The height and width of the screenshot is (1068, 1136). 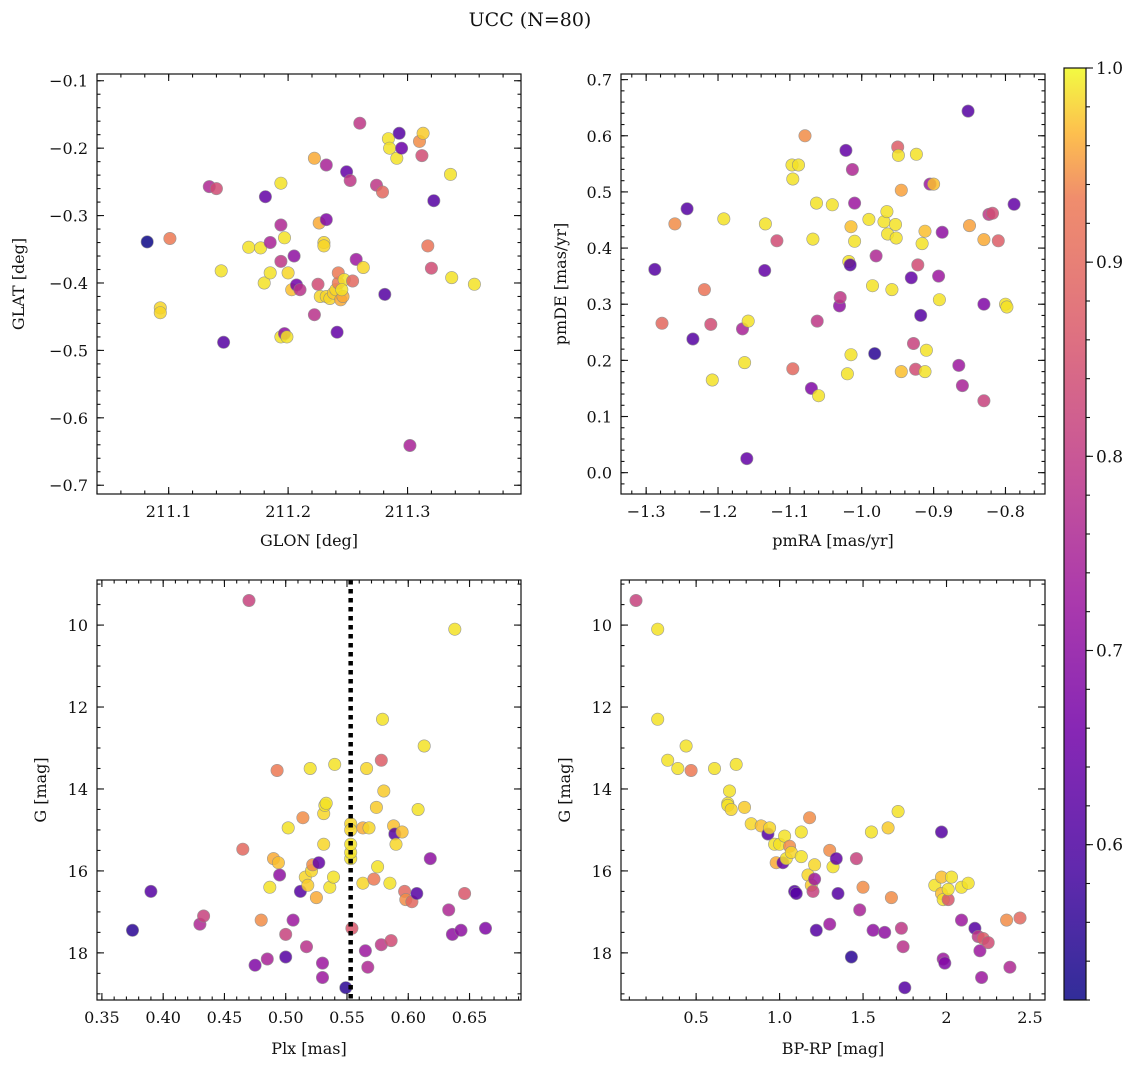 I want to click on y-tick-label: 0.0, so click(x=599, y=473).